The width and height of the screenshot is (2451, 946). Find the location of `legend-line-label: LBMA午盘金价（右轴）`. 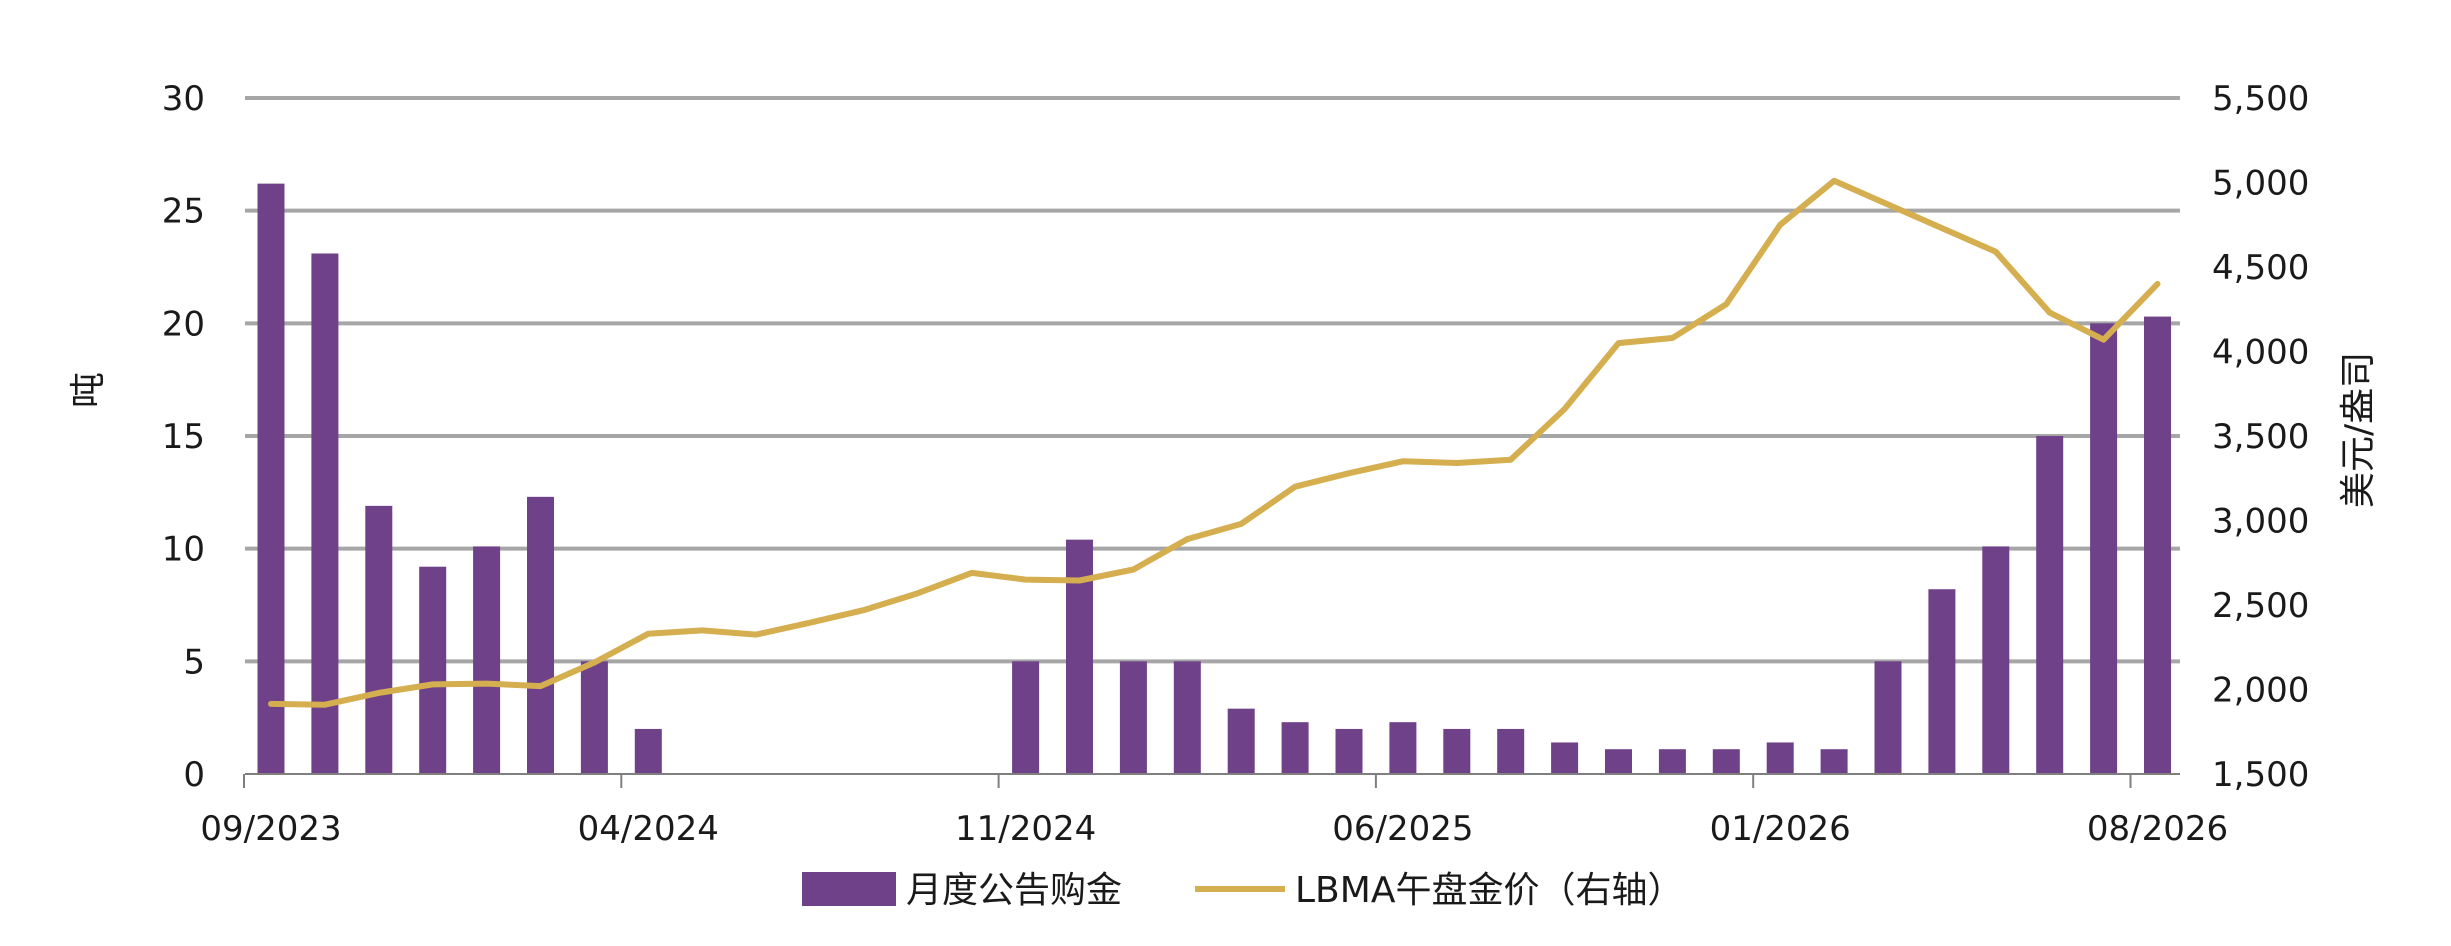

legend-line-label: LBMA午盘金价（右轴） is located at coordinates (1489, 890).